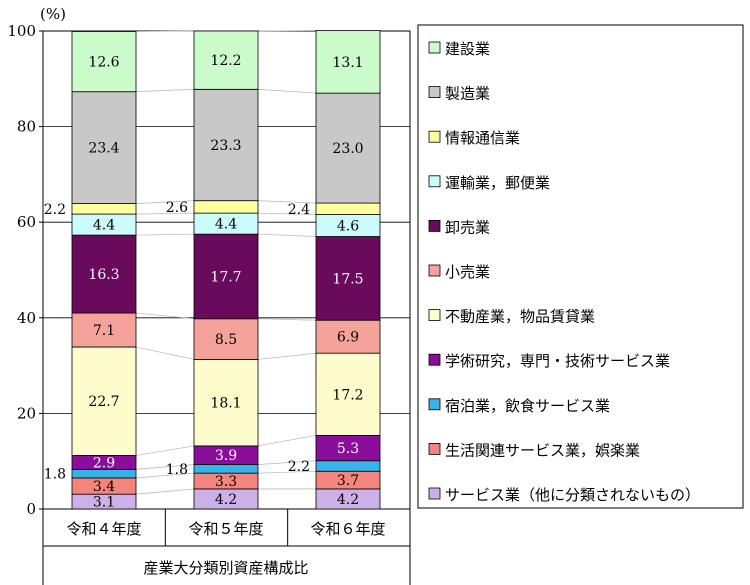 This screenshot has height=585, width=750. Describe the element at coordinates (467, 227) in the screenshot. I see `legend-label: 卸売業` at that location.